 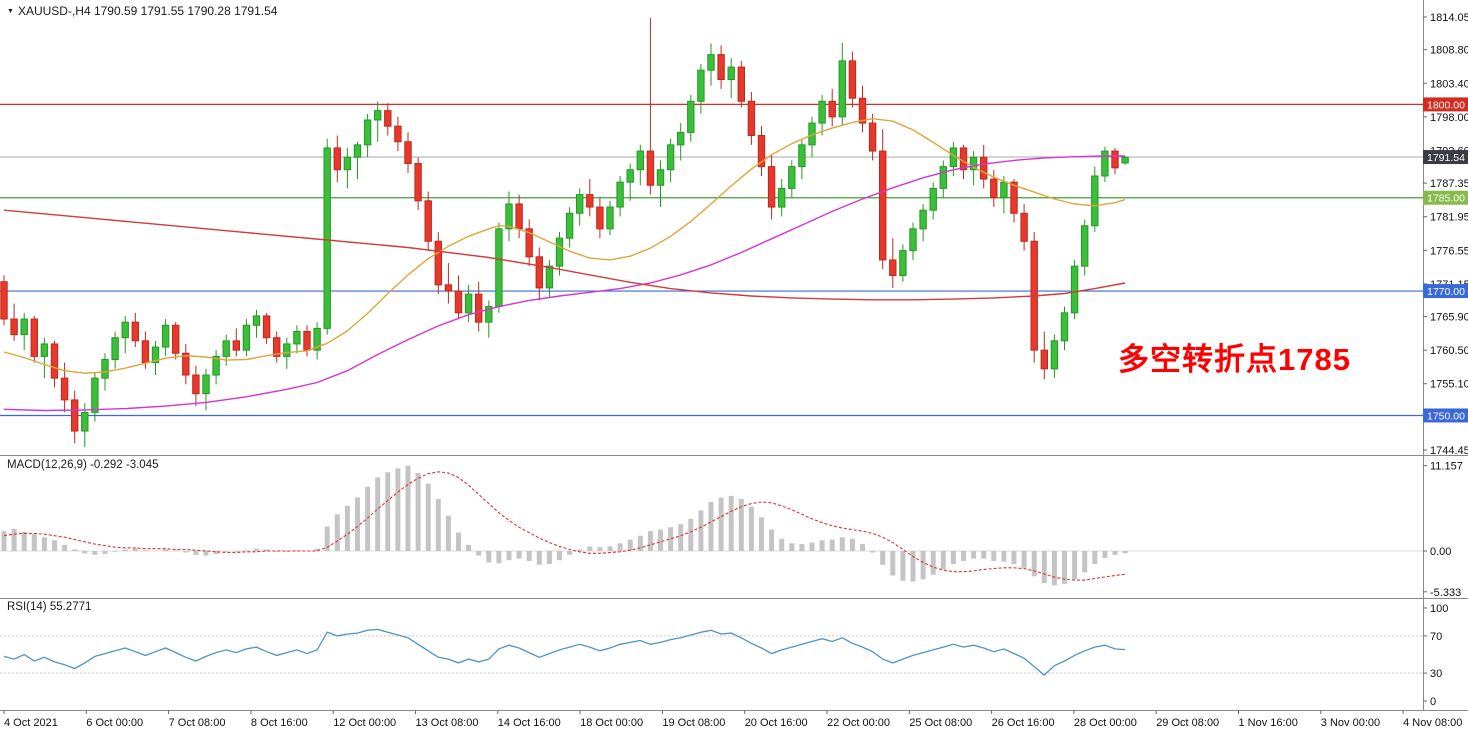 What do you see at coordinates (564, 255) in the screenshot?
I see `ma-slow-red` at bounding box center [564, 255].